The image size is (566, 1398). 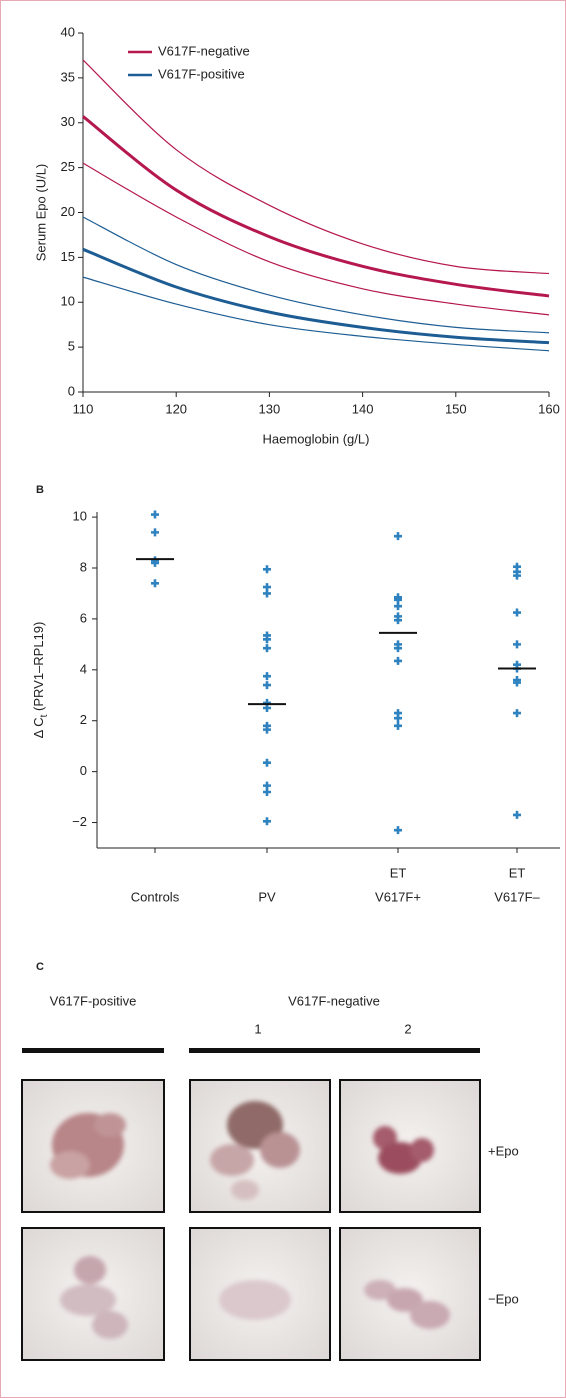 I want to click on legend-label: V617F-negative, so click(x=204, y=50).